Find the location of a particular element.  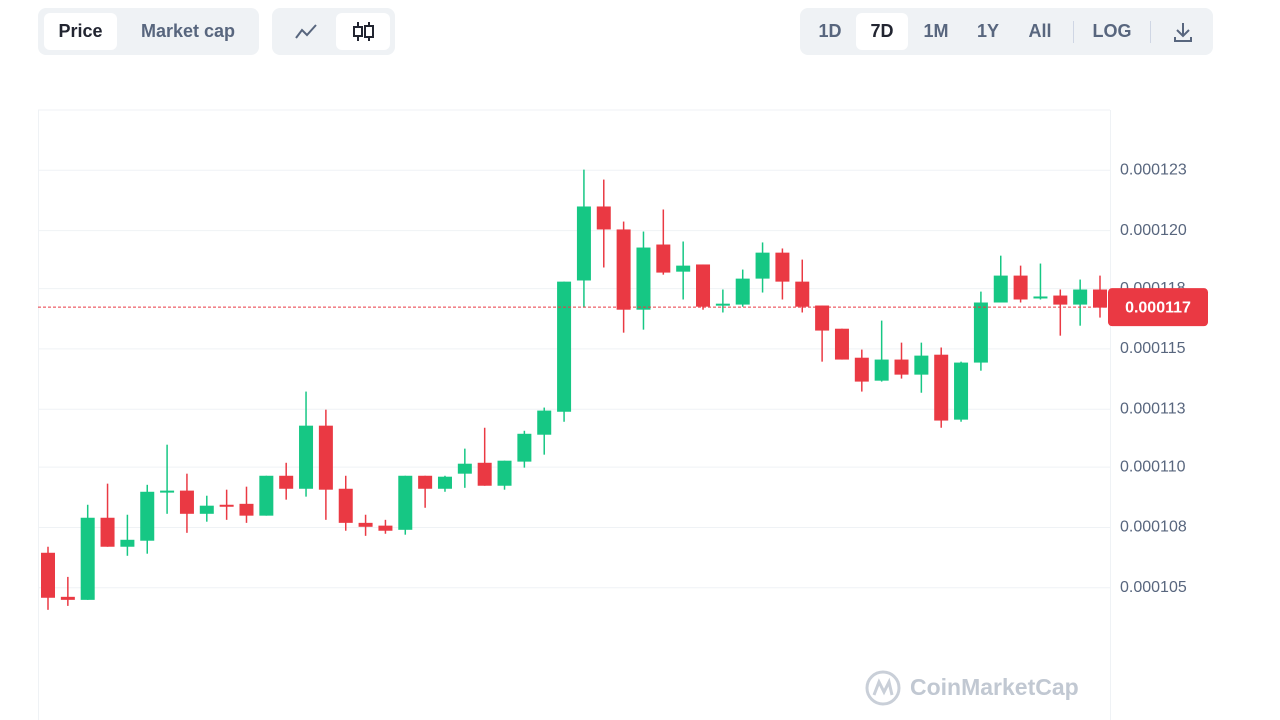

tab-1m: 1M is located at coordinates (936, 31).